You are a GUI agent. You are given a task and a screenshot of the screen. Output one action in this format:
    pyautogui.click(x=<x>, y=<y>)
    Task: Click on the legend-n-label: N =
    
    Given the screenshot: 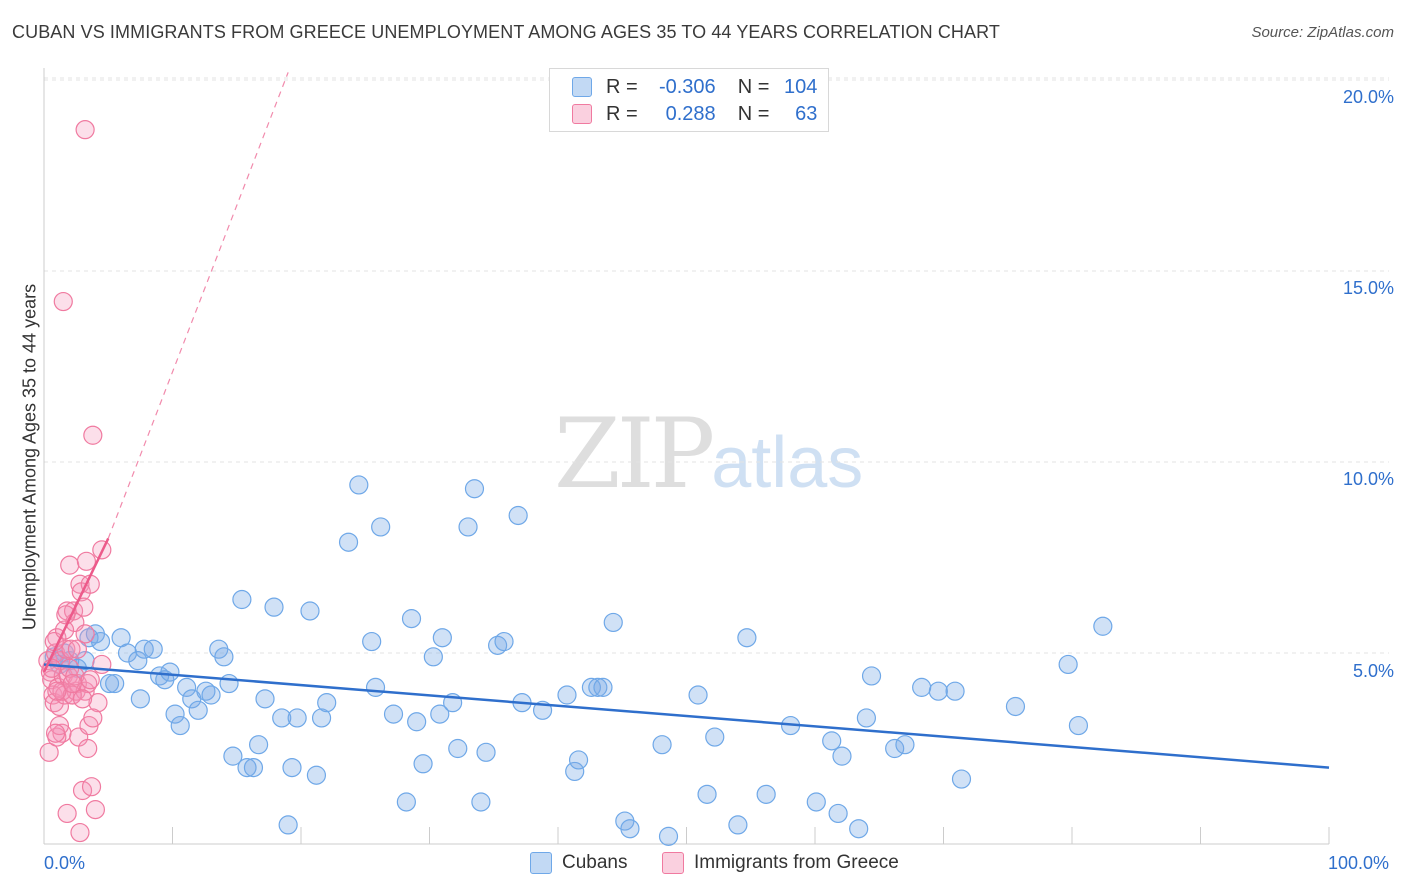 What is the action you would take?
    pyautogui.click(x=753, y=113)
    